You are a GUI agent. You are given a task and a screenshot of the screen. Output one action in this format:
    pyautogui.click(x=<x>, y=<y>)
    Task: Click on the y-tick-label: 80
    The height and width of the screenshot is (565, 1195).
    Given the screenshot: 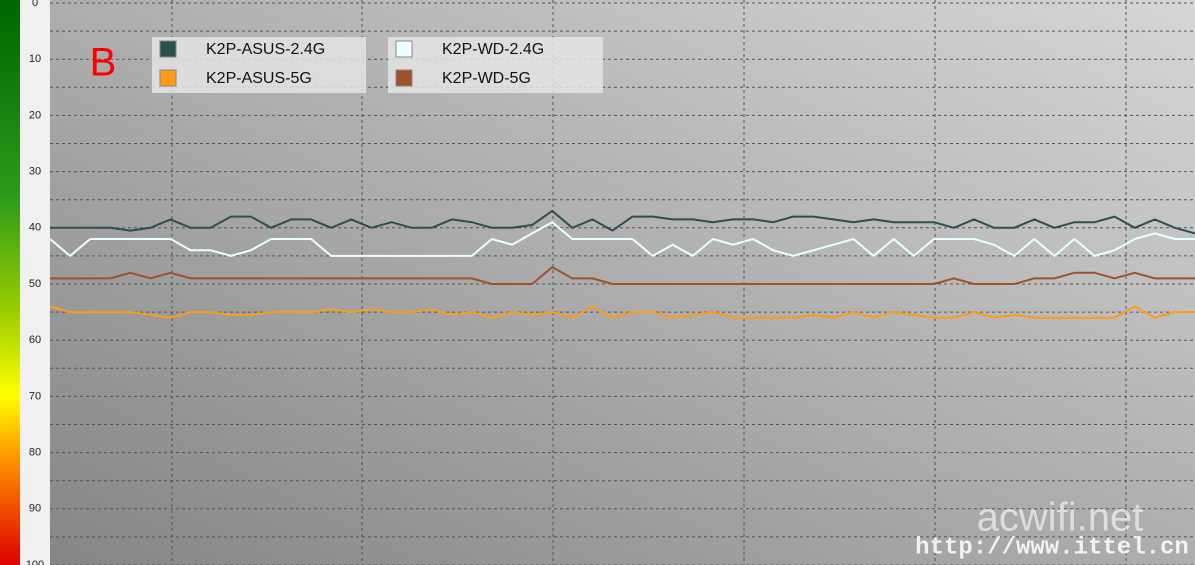 What is the action you would take?
    pyautogui.click(x=35, y=453)
    